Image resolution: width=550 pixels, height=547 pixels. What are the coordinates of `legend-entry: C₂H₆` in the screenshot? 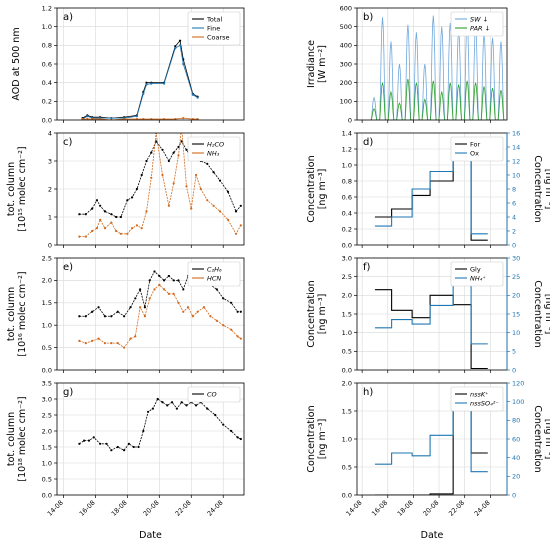 It's located at (214, 269).